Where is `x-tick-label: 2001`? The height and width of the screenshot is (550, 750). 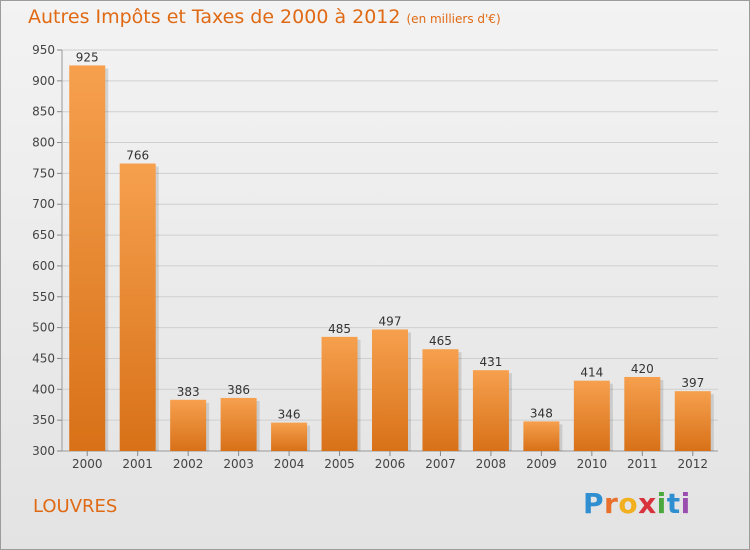 x-tick-label: 2001 is located at coordinates (137, 464).